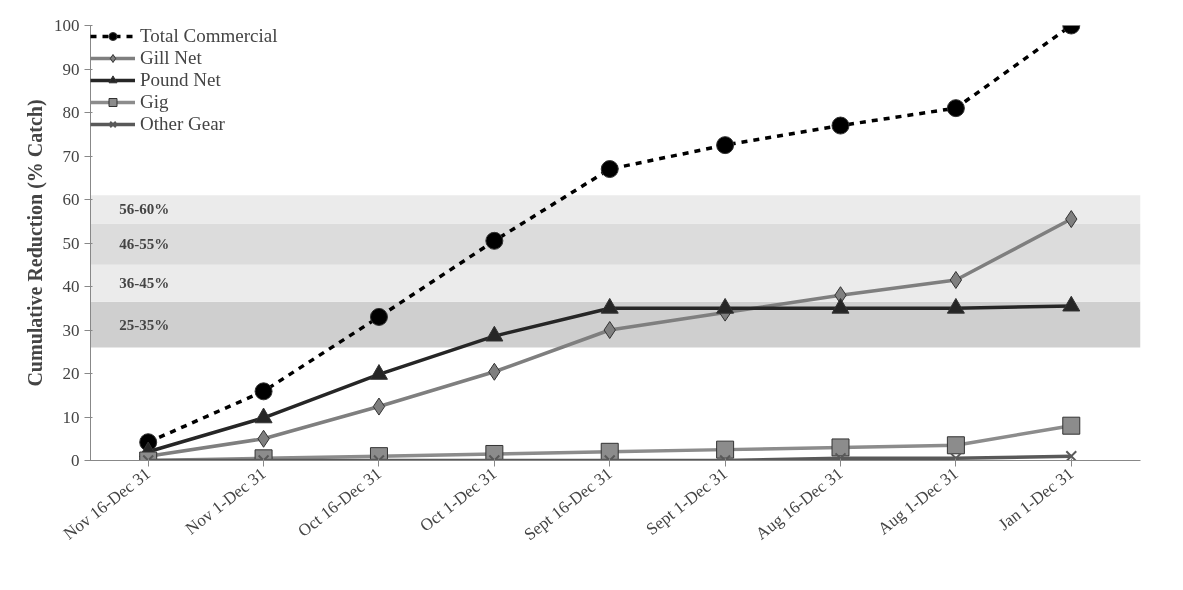  What do you see at coordinates (154, 102) in the screenshot?
I see `legend-label: Gig` at bounding box center [154, 102].